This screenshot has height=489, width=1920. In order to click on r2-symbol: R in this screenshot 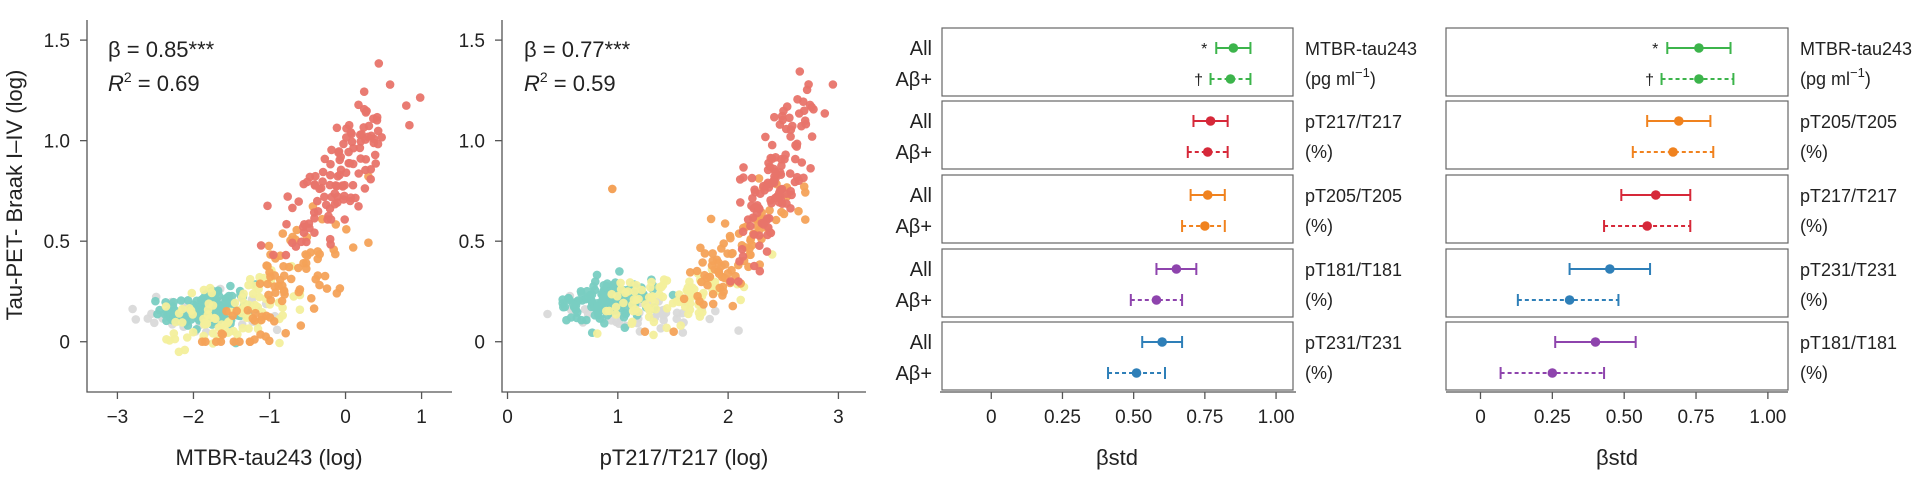, I will do `click(116, 83)`.